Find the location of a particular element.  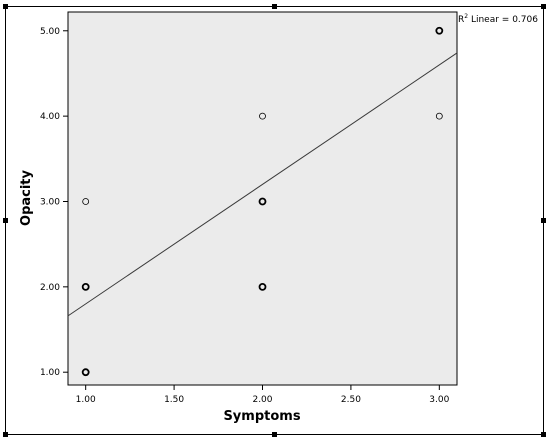

resize-handle-top is located at coordinates (274, 6).